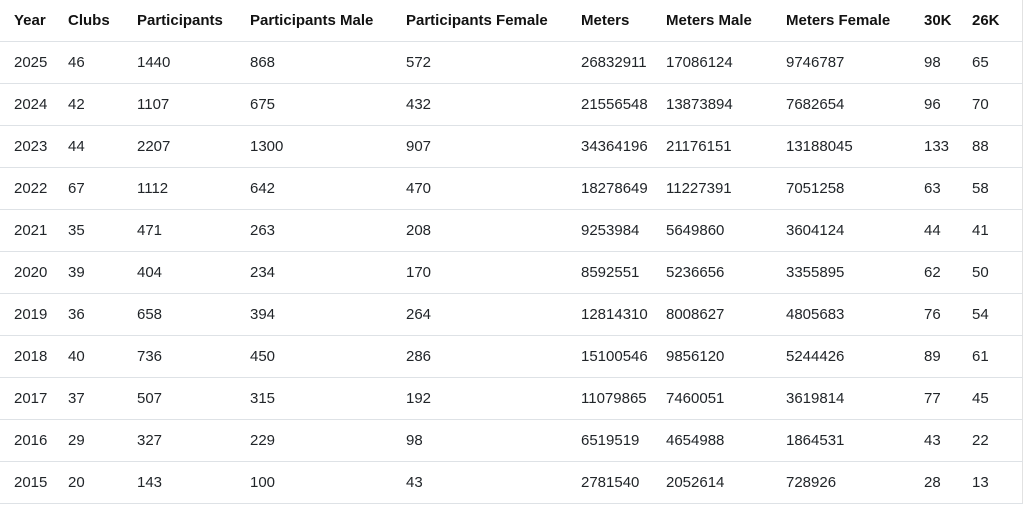  Describe the element at coordinates (102, 104) in the screenshot. I see `cell-clubs: 42` at that location.